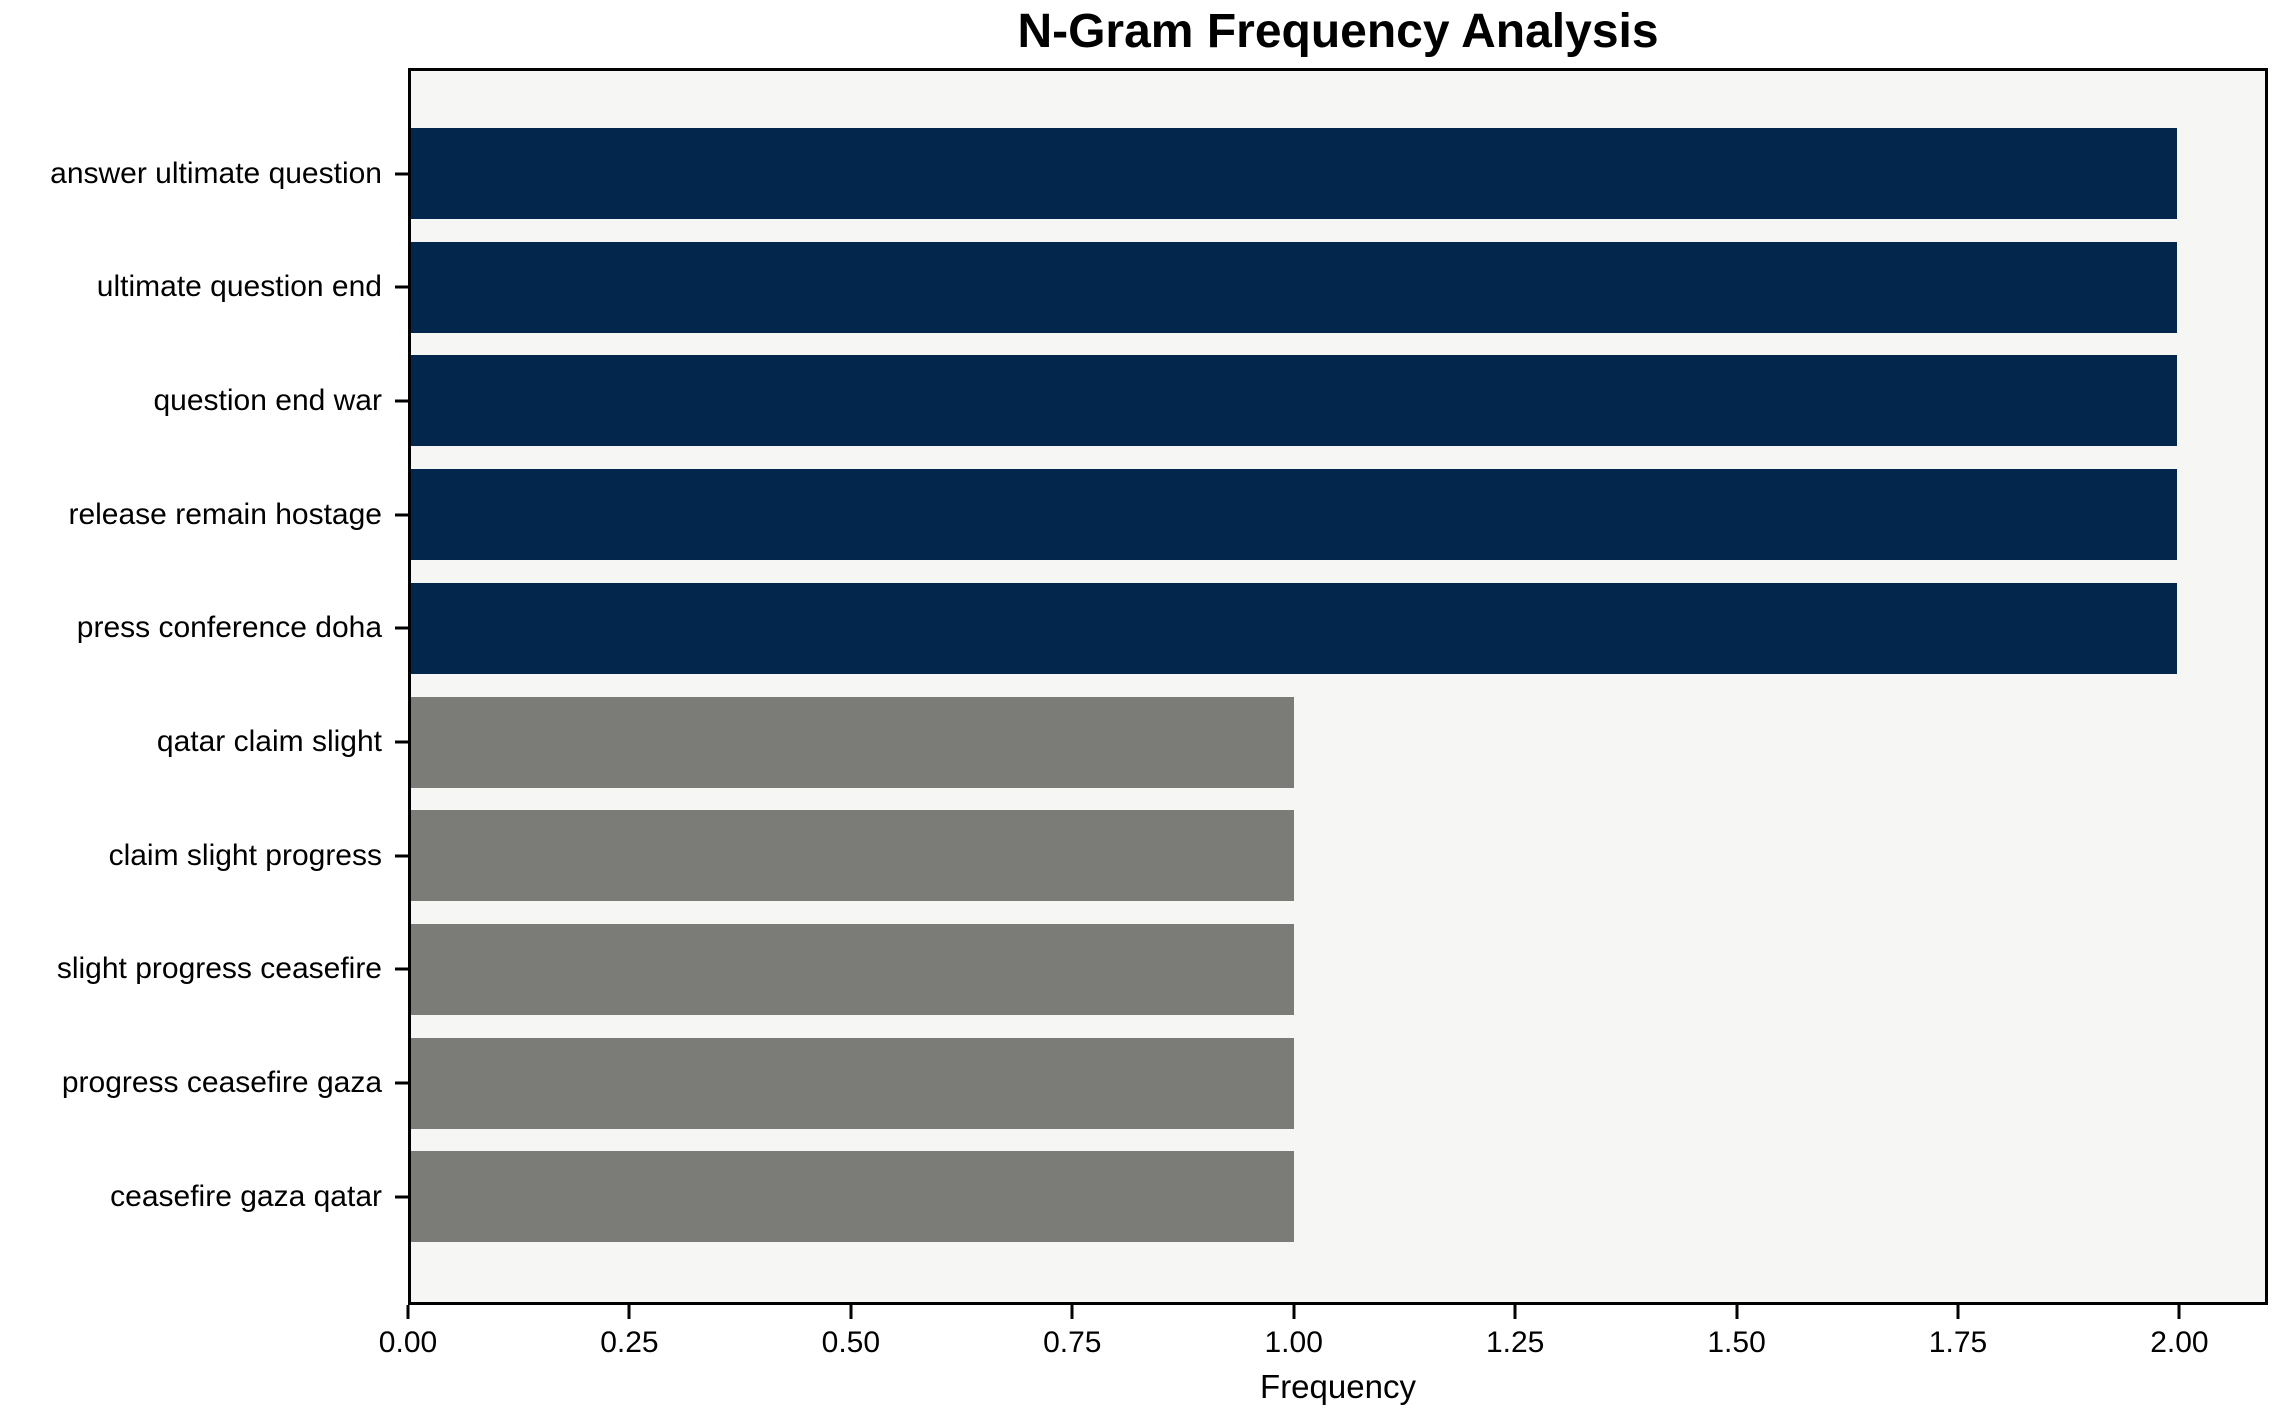 The width and height of the screenshot is (2288, 1414). Describe the element at coordinates (225, 514) in the screenshot. I see `ytick-label-release-remain-hostage: release remain hostage` at that location.